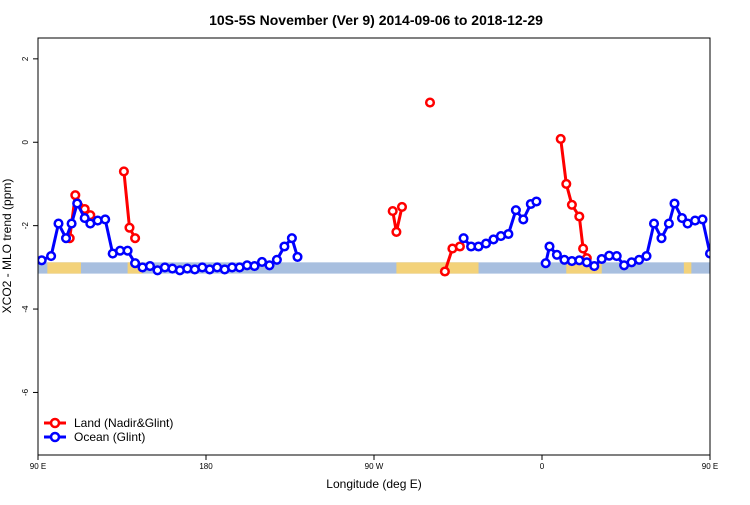  What do you see at coordinates (206, 466) in the screenshot?
I see `x-tick-label: 180` at bounding box center [206, 466].